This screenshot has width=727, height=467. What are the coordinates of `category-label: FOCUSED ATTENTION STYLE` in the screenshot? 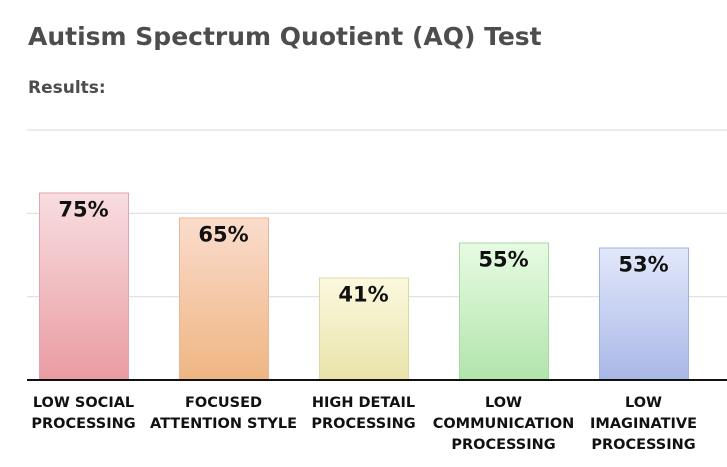 It's located at (223, 413).